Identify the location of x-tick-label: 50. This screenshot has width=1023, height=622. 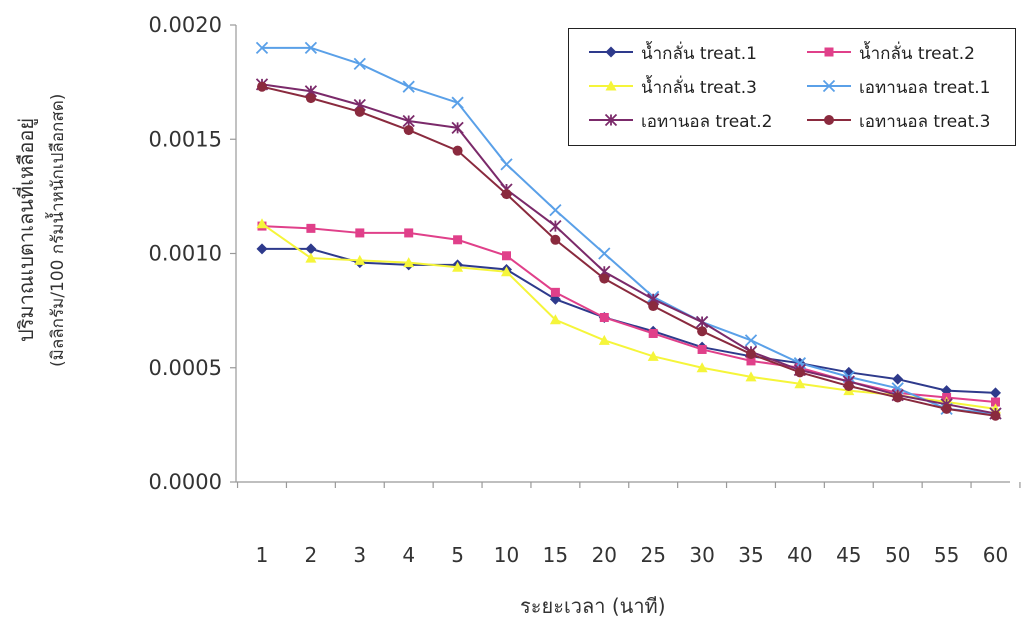
(897, 555).